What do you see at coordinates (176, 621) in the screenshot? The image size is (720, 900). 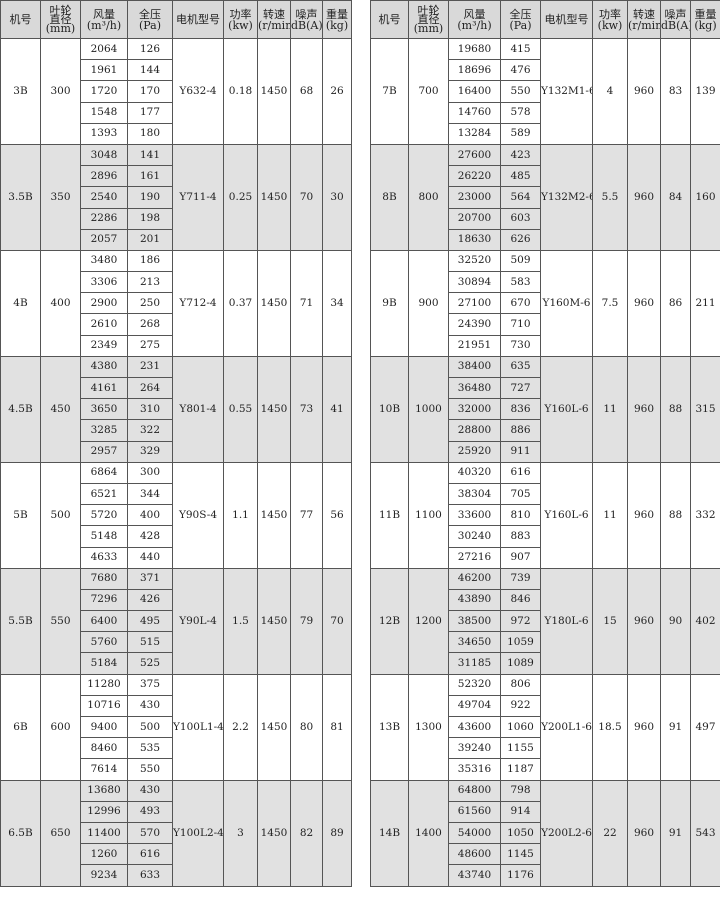 I see `table-row: 6400 495` at bounding box center [176, 621].